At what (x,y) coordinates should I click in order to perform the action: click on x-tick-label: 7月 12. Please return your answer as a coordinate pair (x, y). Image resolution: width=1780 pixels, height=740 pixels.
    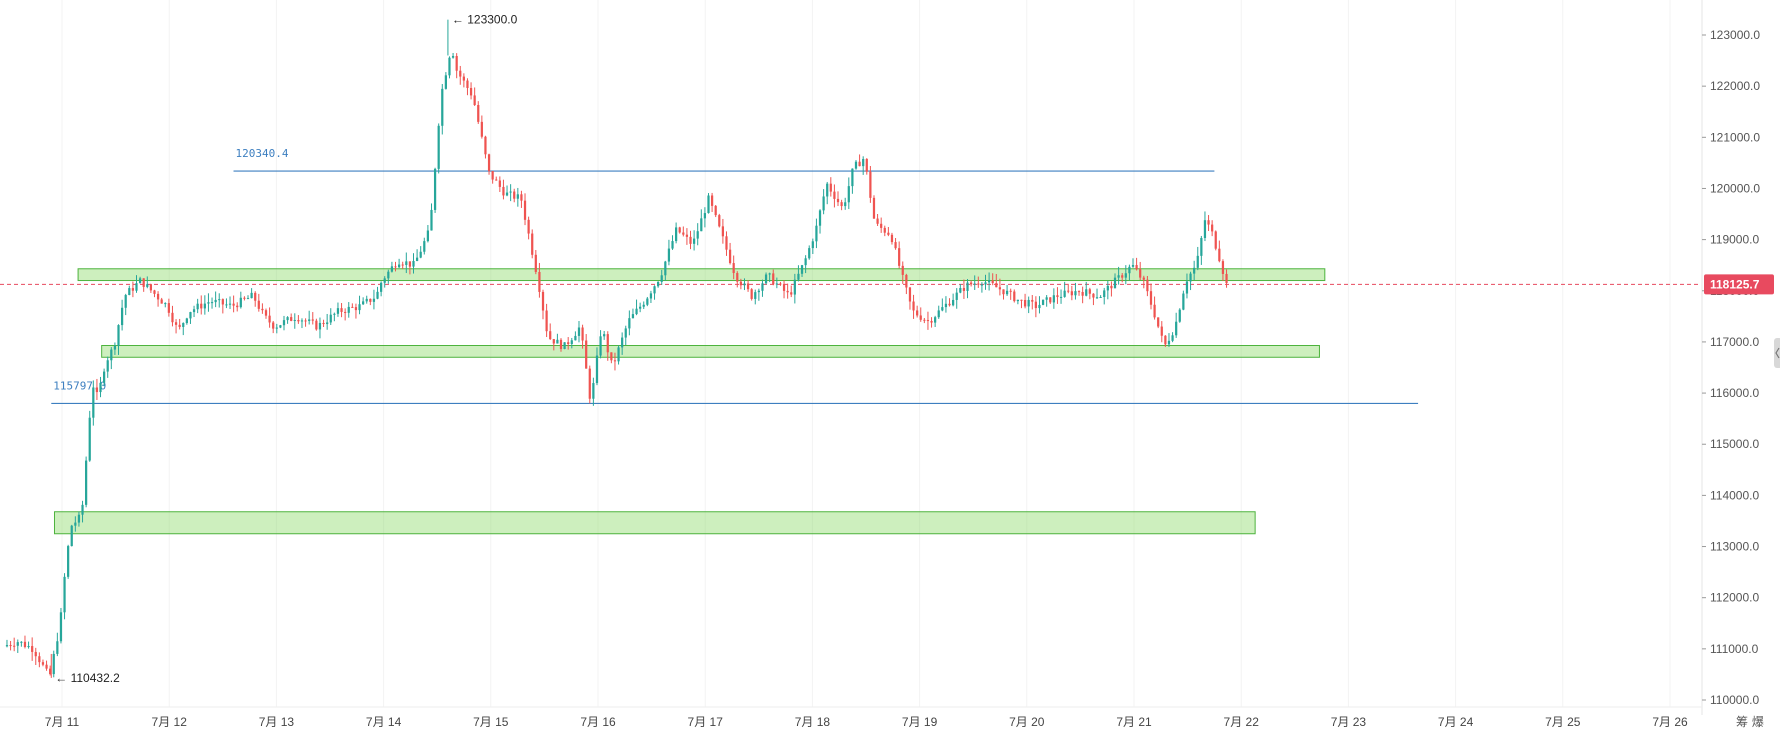
    Looking at the image, I should click on (170, 722).